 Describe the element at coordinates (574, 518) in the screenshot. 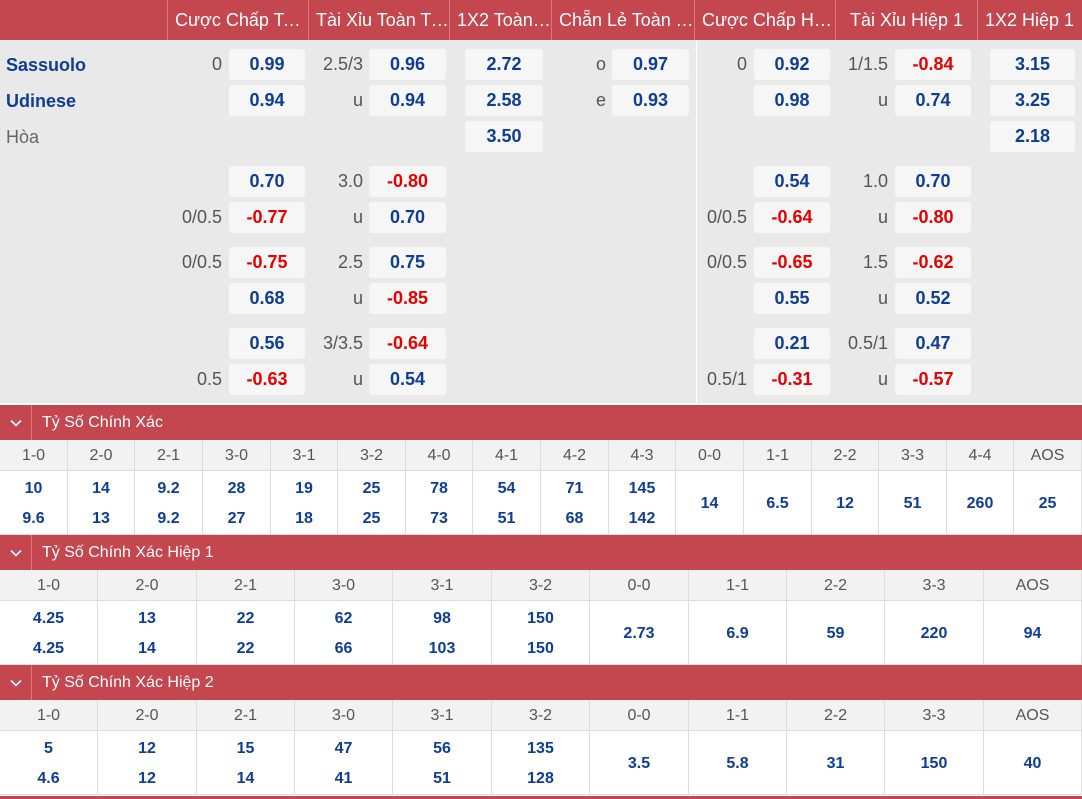

I see `odds-value-away: 68` at that location.